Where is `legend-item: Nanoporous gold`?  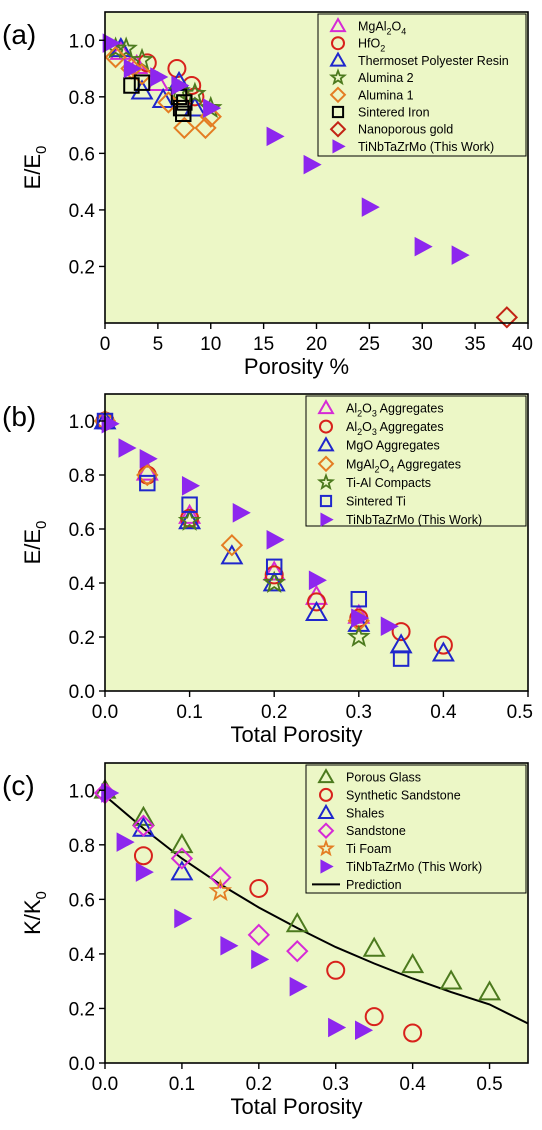 legend-item: Nanoporous gold is located at coordinates (391, 129).